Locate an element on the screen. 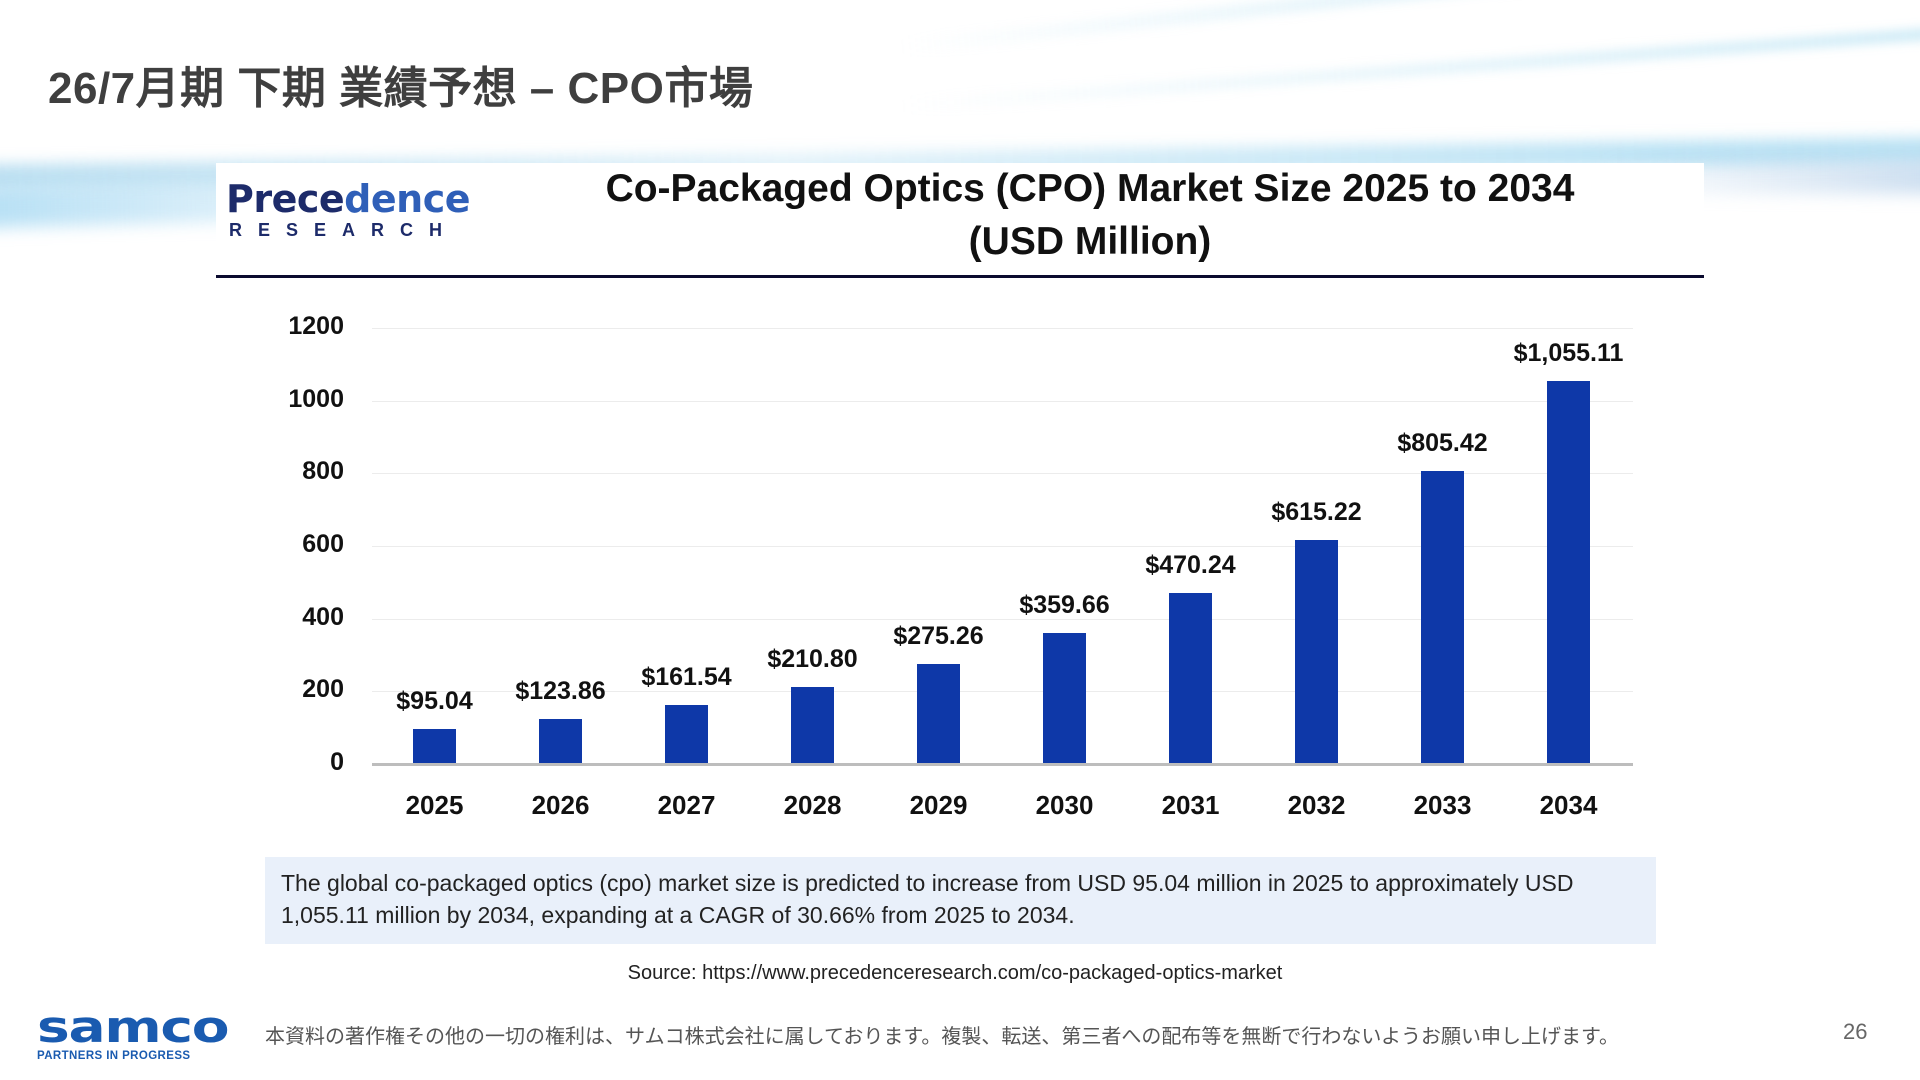 The width and height of the screenshot is (1920, 1080). samco-tagline: PARTNERS IN PROGRESS is located at coordinates (114, 1056).